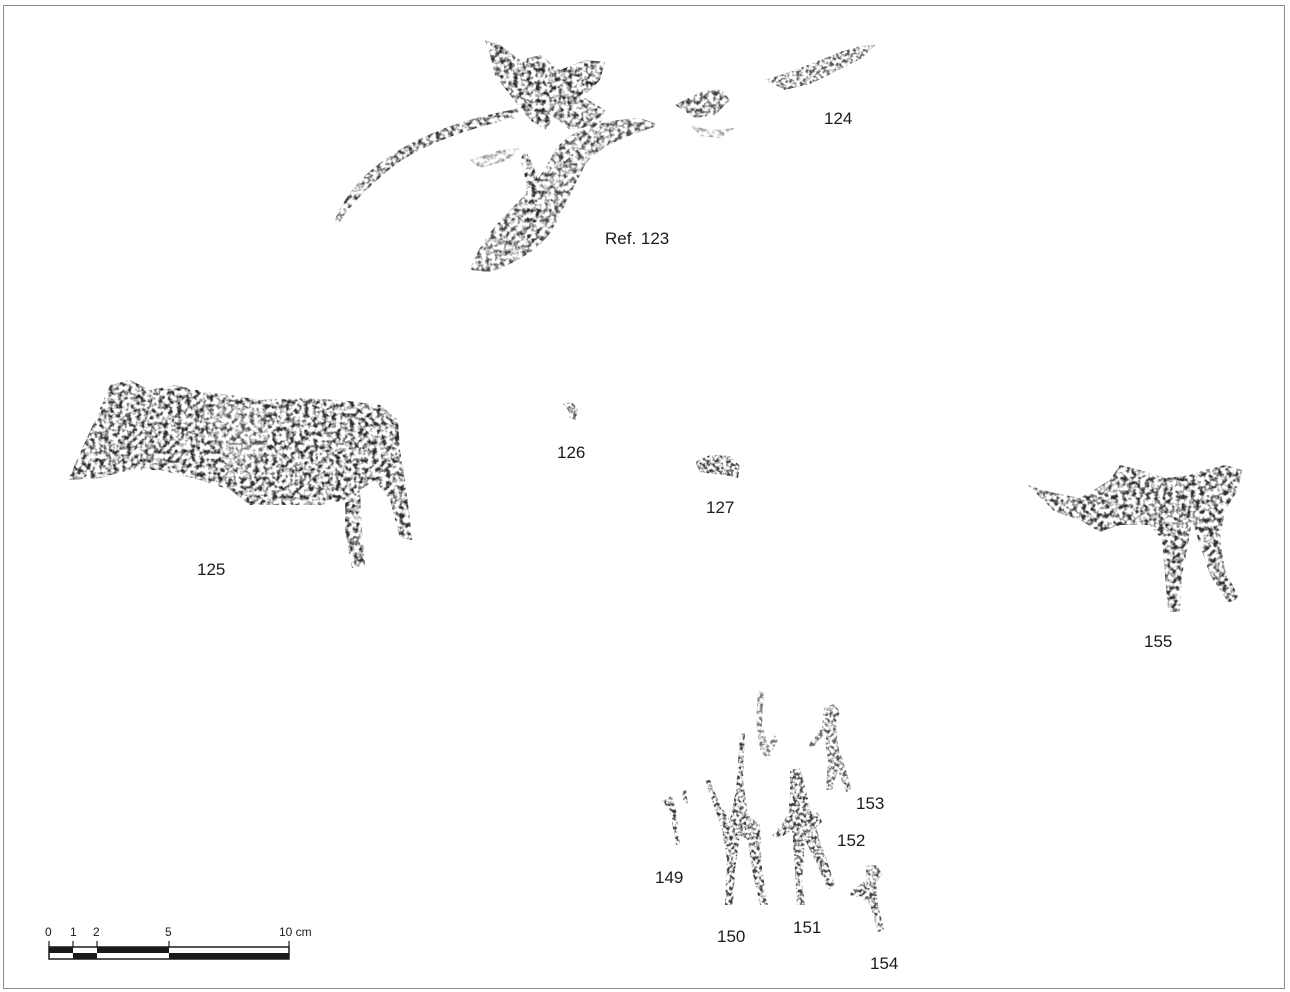 This screenshot has width=1290, height=992. I want to click on label-149: 149, so click(669, 877).